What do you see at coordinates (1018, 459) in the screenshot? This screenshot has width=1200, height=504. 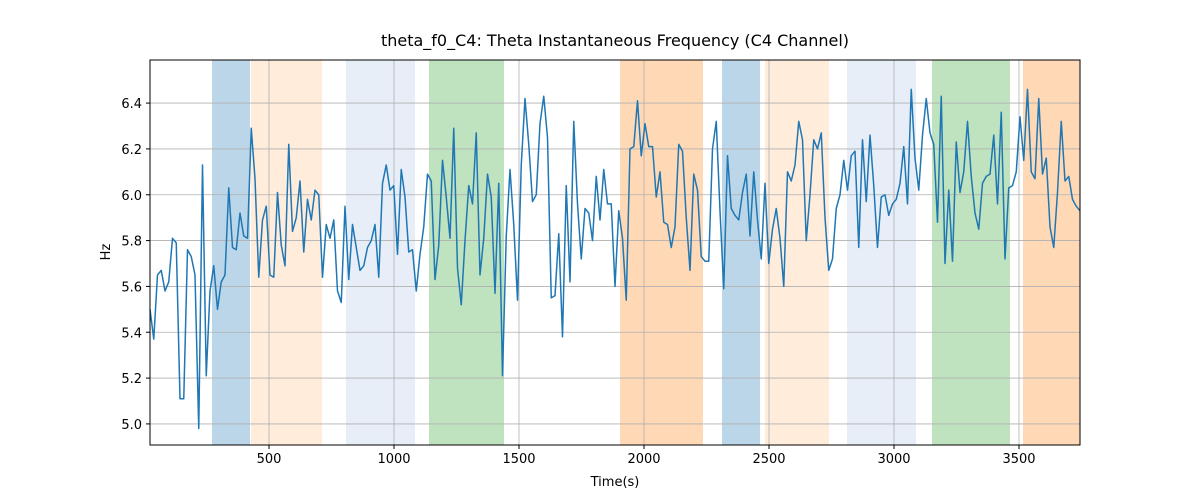 I see `x-tick-label: 3500` at bounding box center [1018, 459].